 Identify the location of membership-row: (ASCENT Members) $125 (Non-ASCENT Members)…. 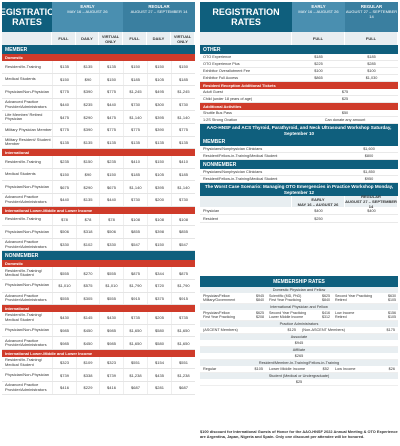
(299, 330).